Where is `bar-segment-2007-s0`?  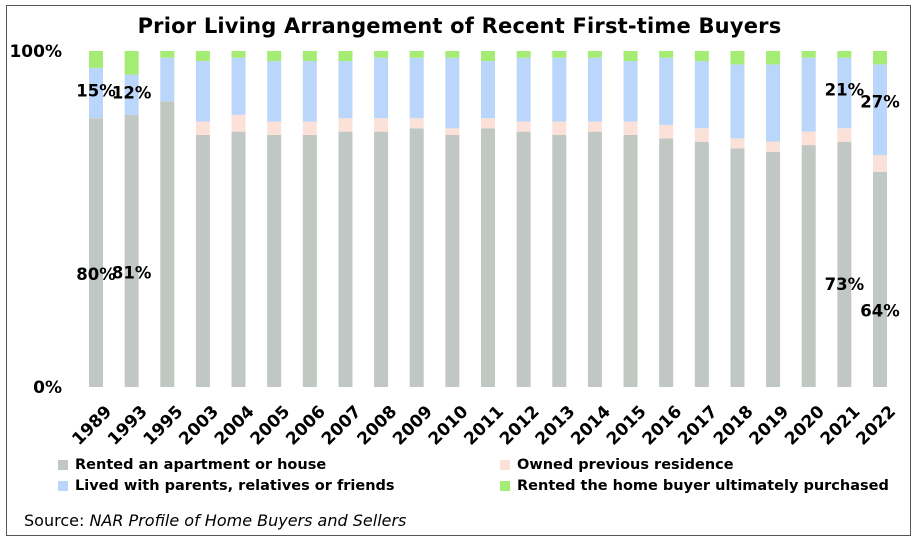 bar-segment-2007-s0 is located at coordinates (345, 259).